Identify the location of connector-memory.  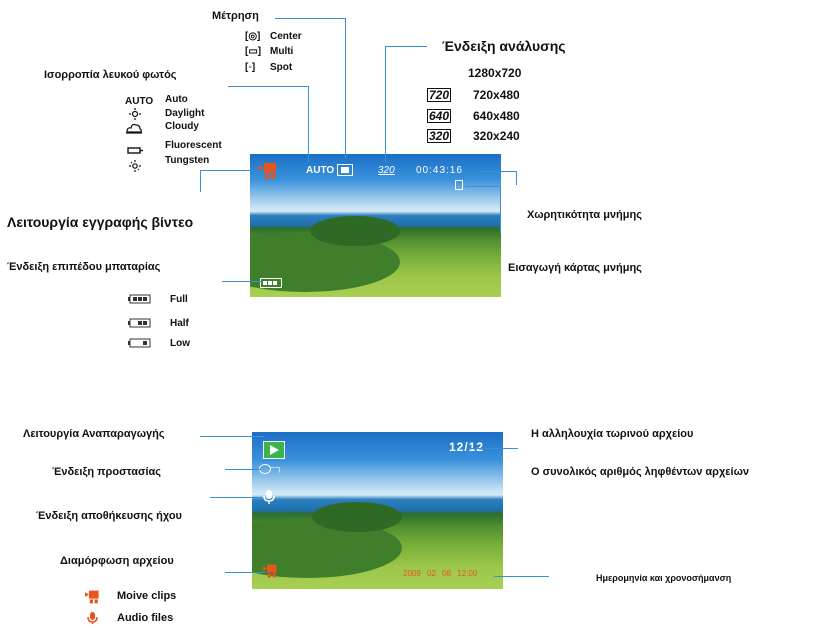
(516, 178).